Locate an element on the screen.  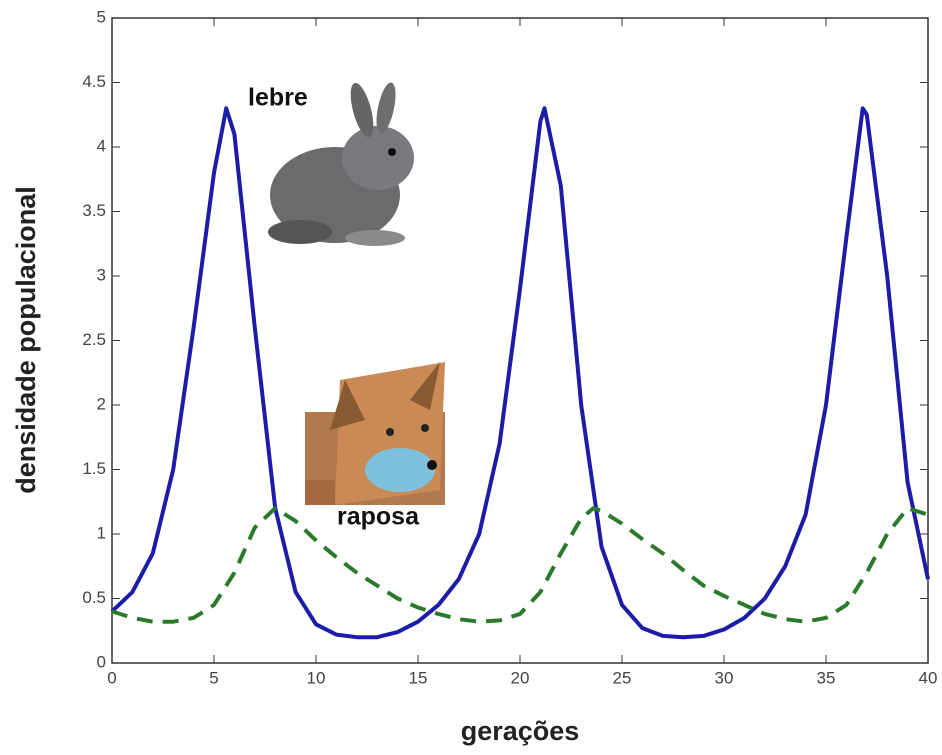
annotation: lebre is located at coordinates (278, 98).